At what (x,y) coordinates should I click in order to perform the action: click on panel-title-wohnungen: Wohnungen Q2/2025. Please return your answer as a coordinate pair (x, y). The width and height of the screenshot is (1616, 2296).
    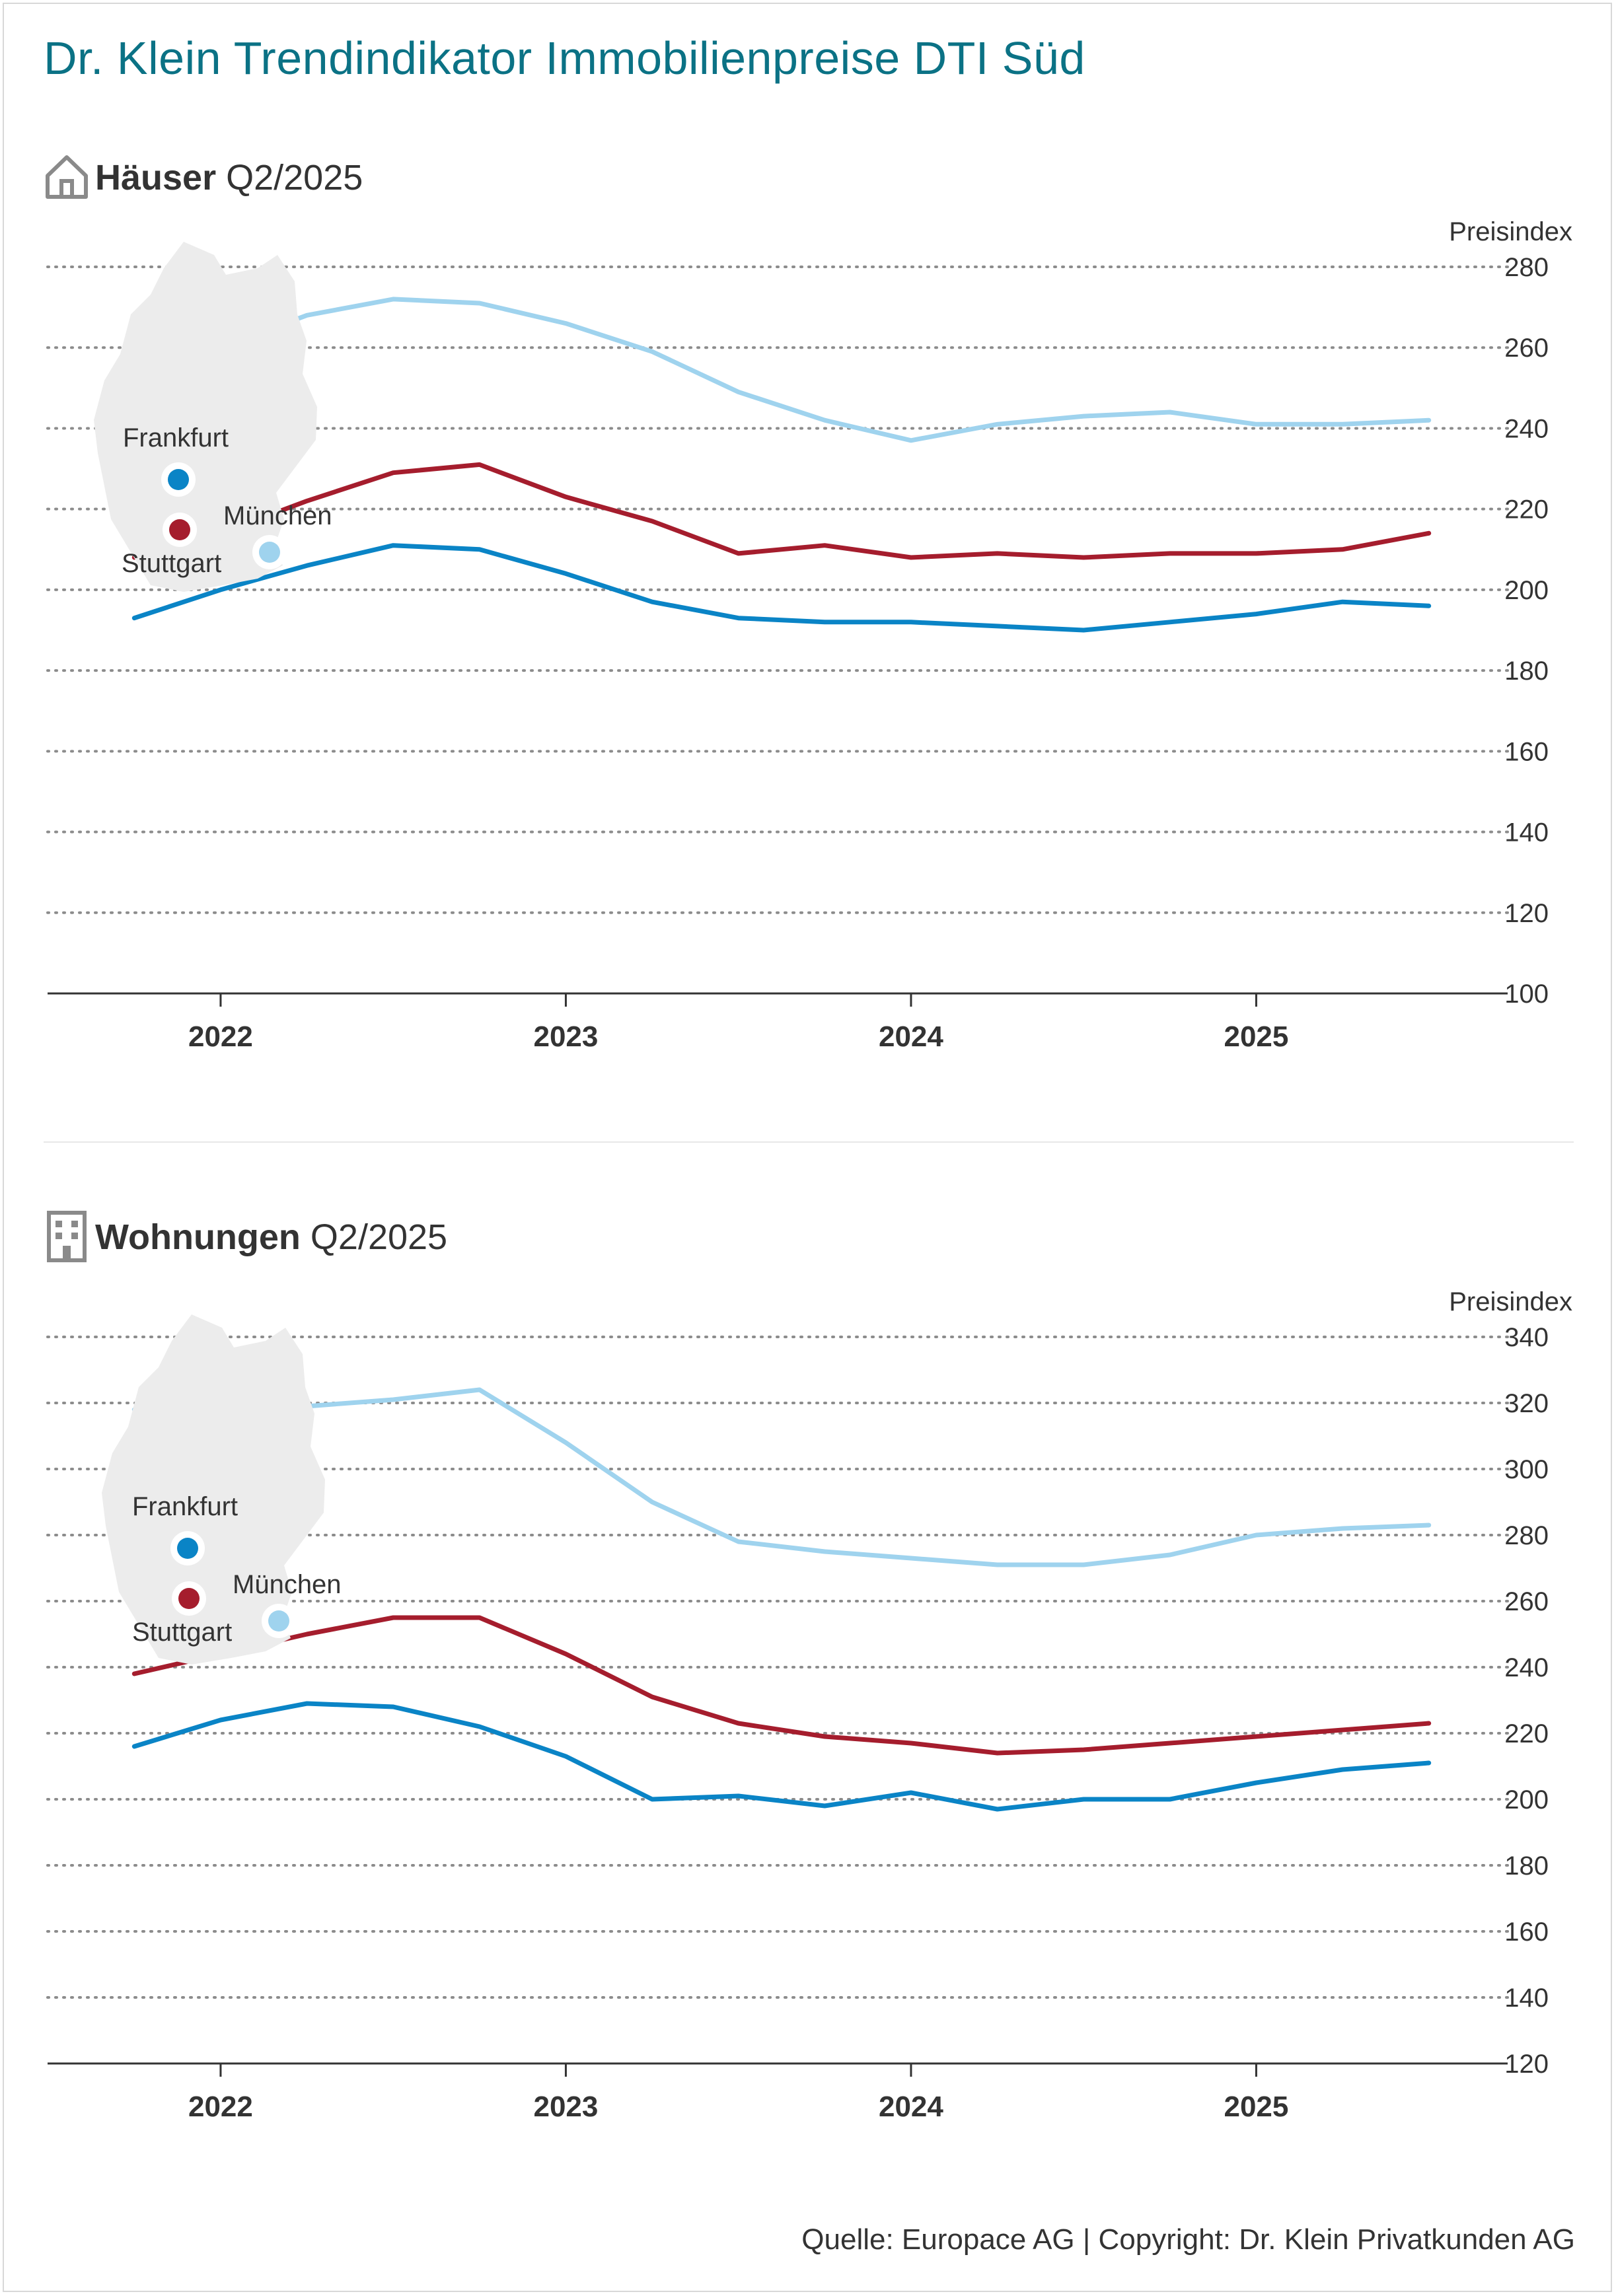
    Looking at the image, I should click on (271, 1237).